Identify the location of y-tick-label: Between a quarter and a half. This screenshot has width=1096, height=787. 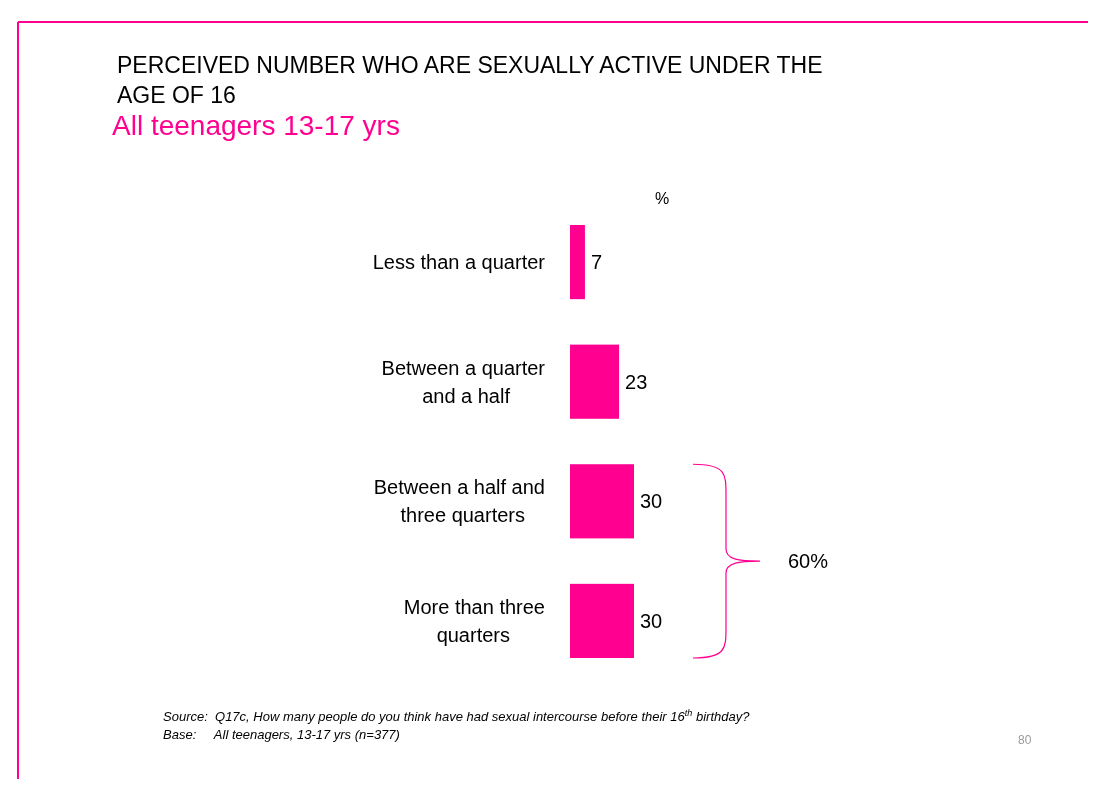
(463, 381).